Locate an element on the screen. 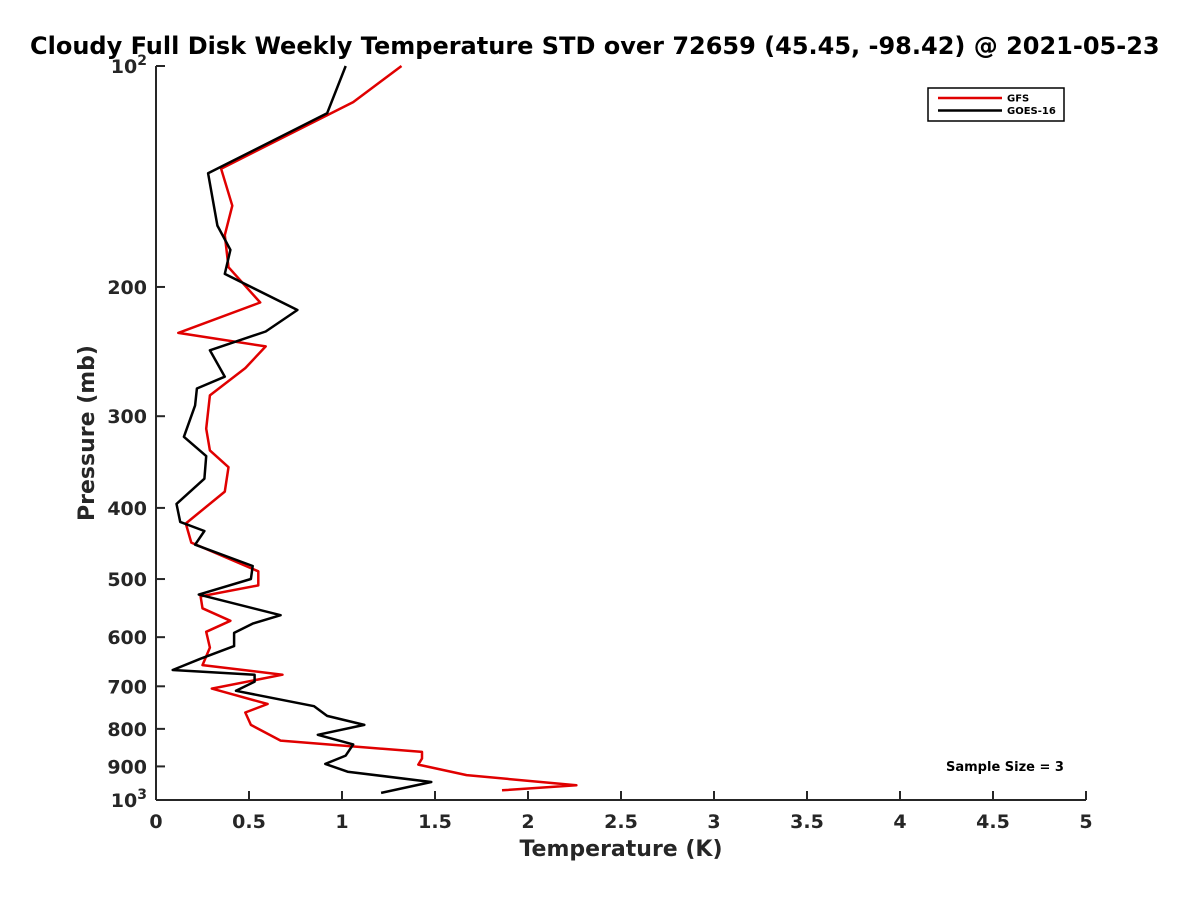 The height and width of the screenshot is (900, 1200). x-tick-label: 1 is located at coordinates (341, 822).